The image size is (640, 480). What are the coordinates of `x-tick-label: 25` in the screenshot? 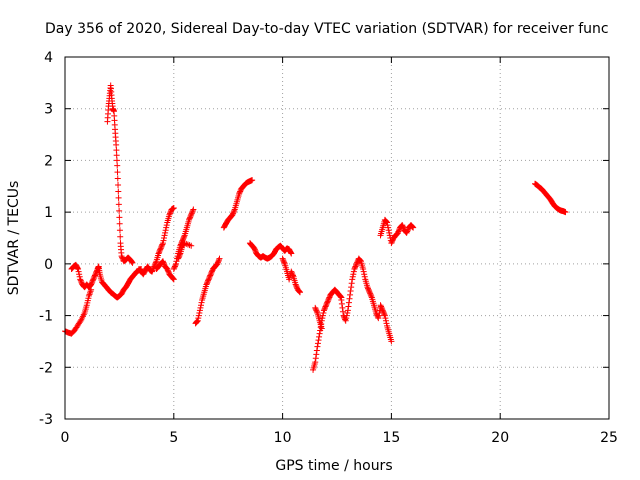 It's located at (609, 438).